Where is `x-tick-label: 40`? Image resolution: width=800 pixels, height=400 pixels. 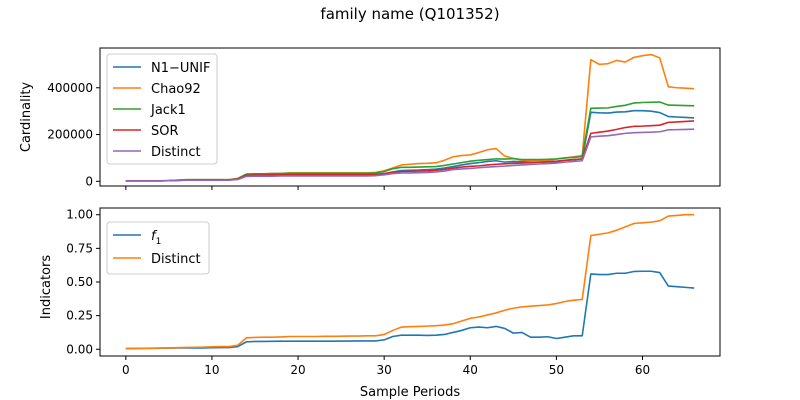 x-tick-label: 40 is located at coordinates (470, 370).